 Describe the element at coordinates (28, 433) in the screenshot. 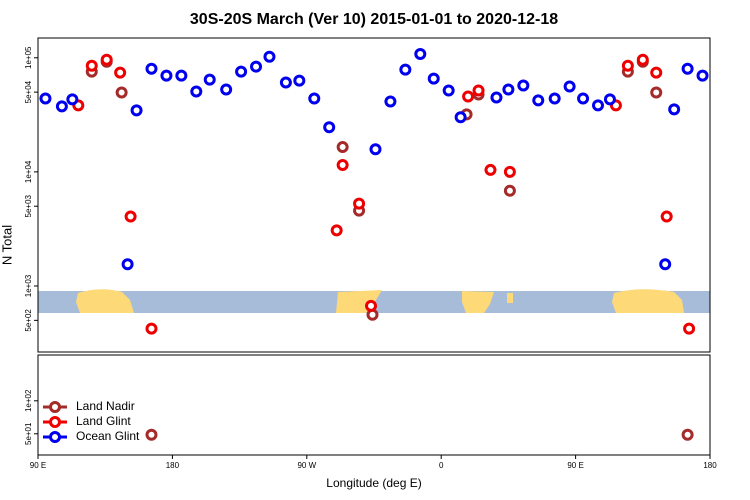

I see `y-tick-label: 5e+01` at that location.